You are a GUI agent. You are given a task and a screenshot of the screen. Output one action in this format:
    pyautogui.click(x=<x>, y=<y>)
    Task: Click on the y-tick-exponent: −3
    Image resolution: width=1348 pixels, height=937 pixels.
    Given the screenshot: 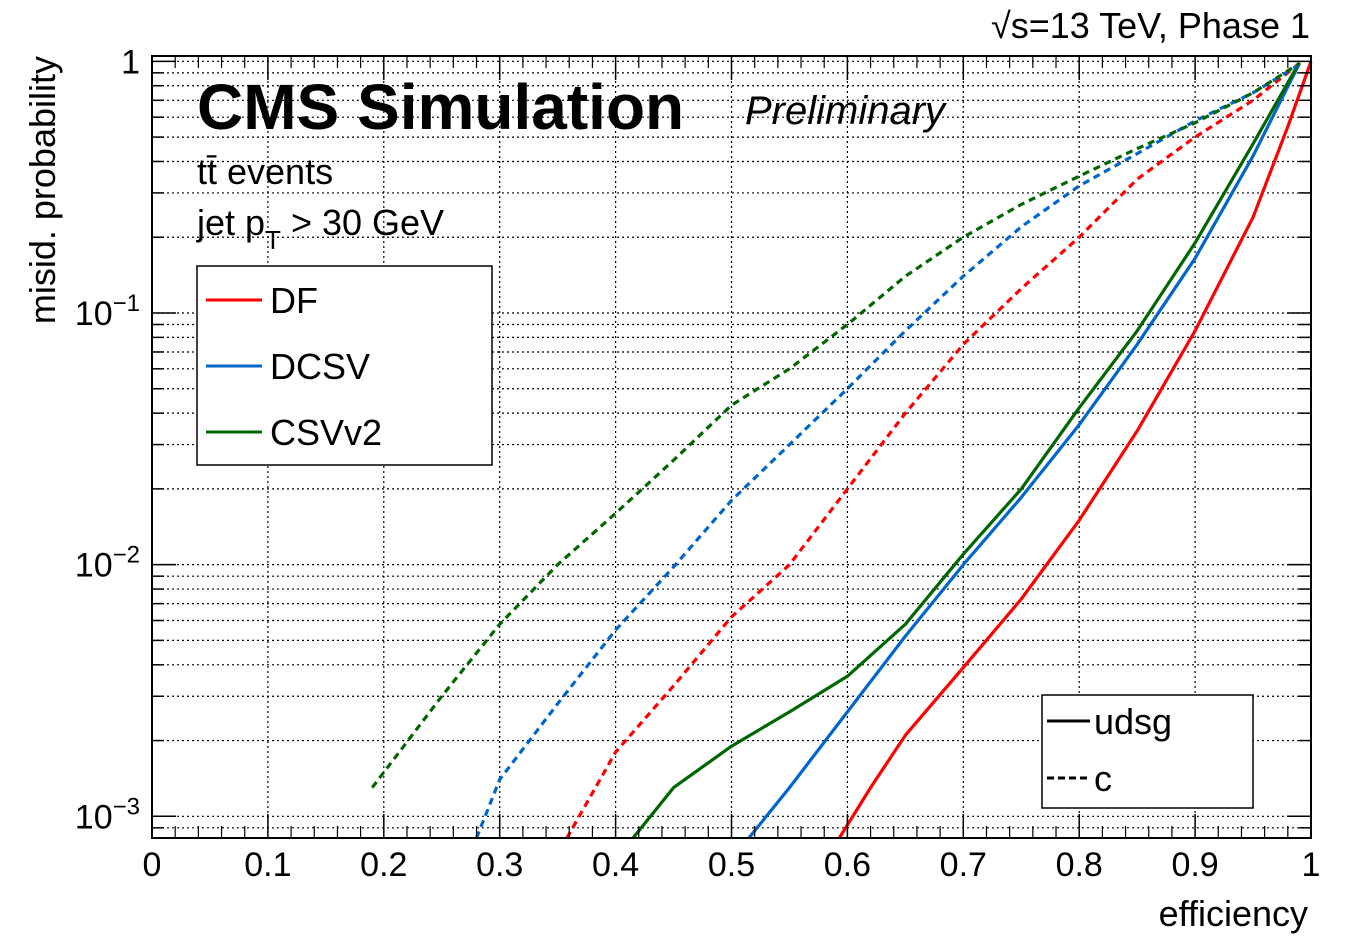 What is the action you would take?
    pyautogui.click(x=126, y=806)
    